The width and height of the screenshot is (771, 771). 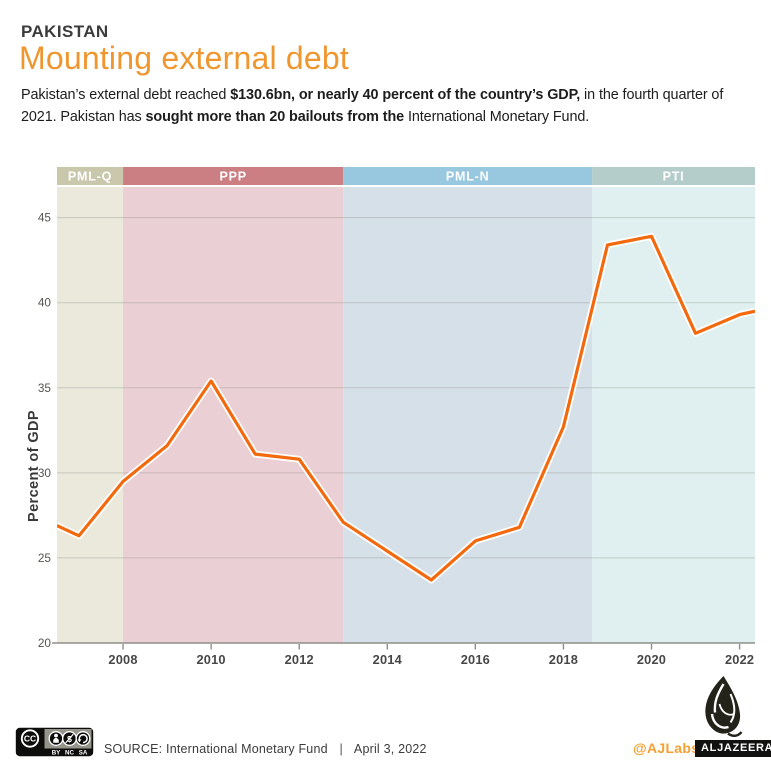 What do you see at coordinates (69, 753) in the screenshot?
I see `nc-label: NC` at bounding box center [69, 753].